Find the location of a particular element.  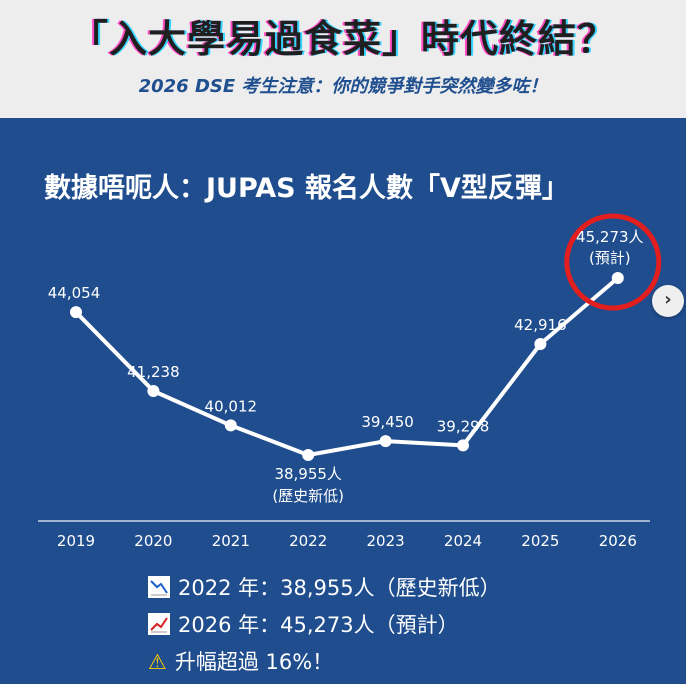

stat-forecast-text: 2026 年：45,273人（預計） is located at coordinates (318, 625).